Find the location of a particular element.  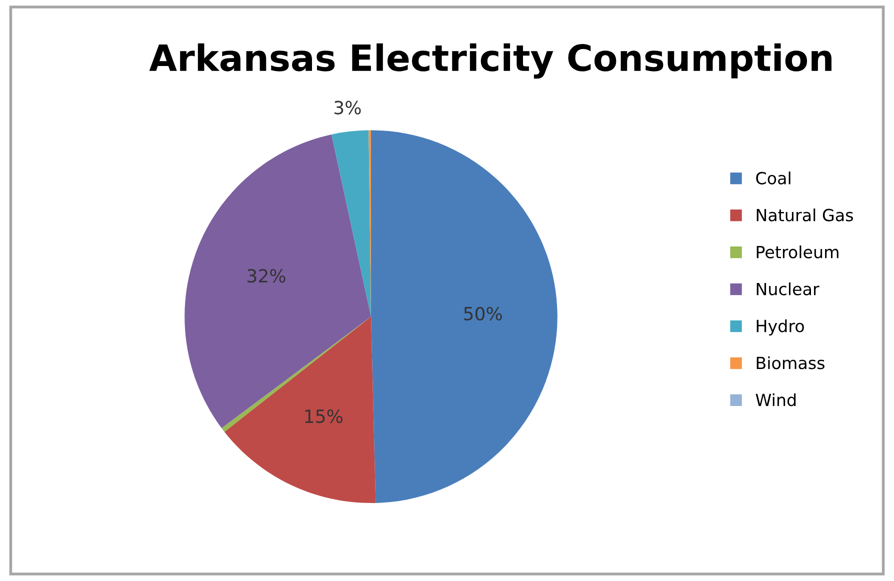

legend-label: Wind is located at coordinates (776, 399).